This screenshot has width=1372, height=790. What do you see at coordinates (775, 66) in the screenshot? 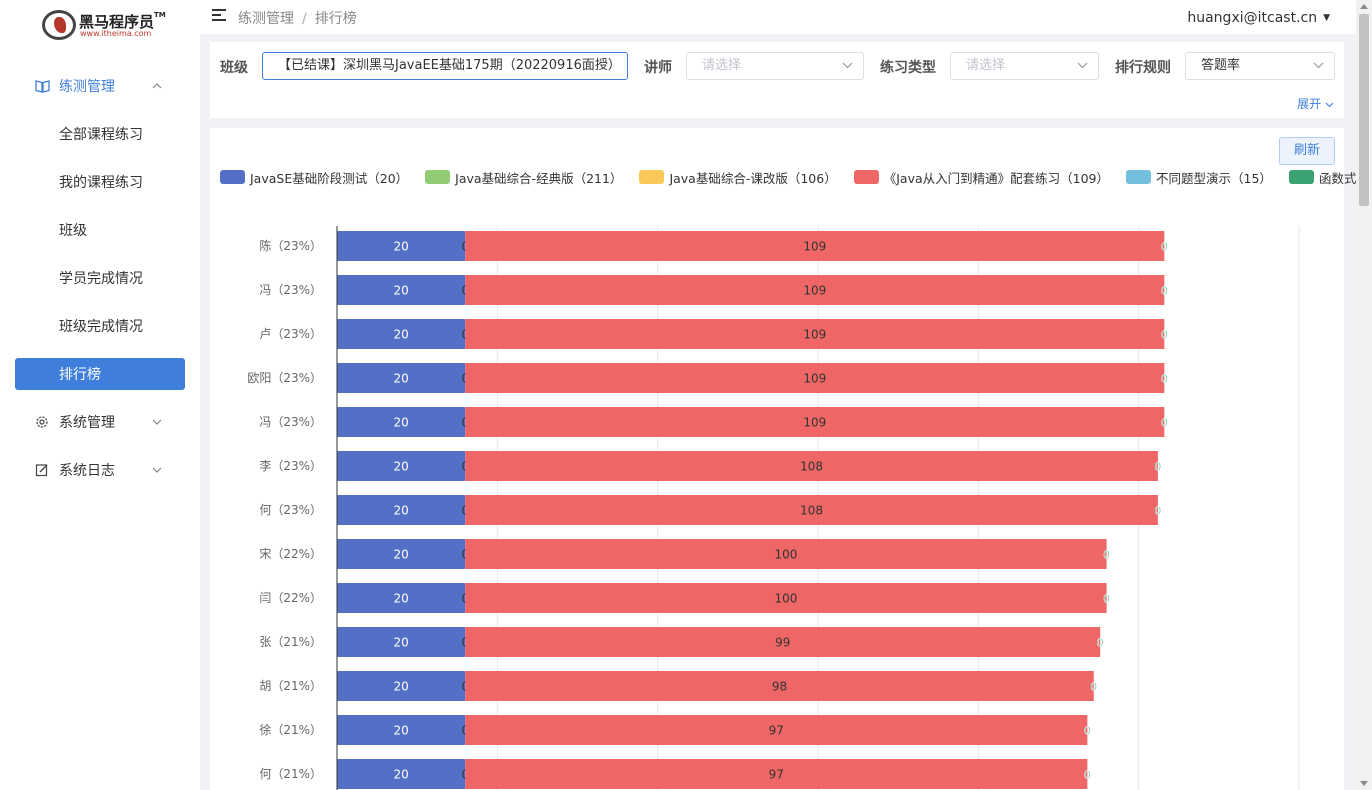
I see `teacher-select: 请选择` at bounding box center [775, 66].